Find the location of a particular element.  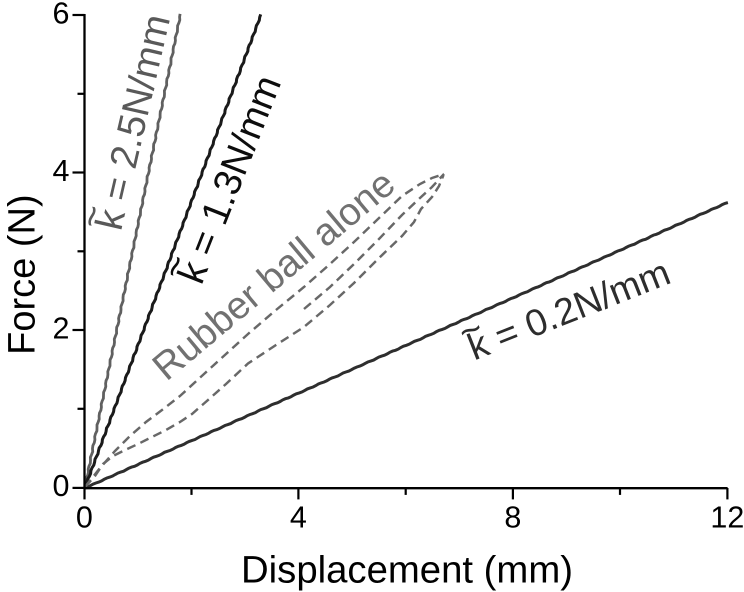

svg-text: 8 is located at coordinates (512, 517).